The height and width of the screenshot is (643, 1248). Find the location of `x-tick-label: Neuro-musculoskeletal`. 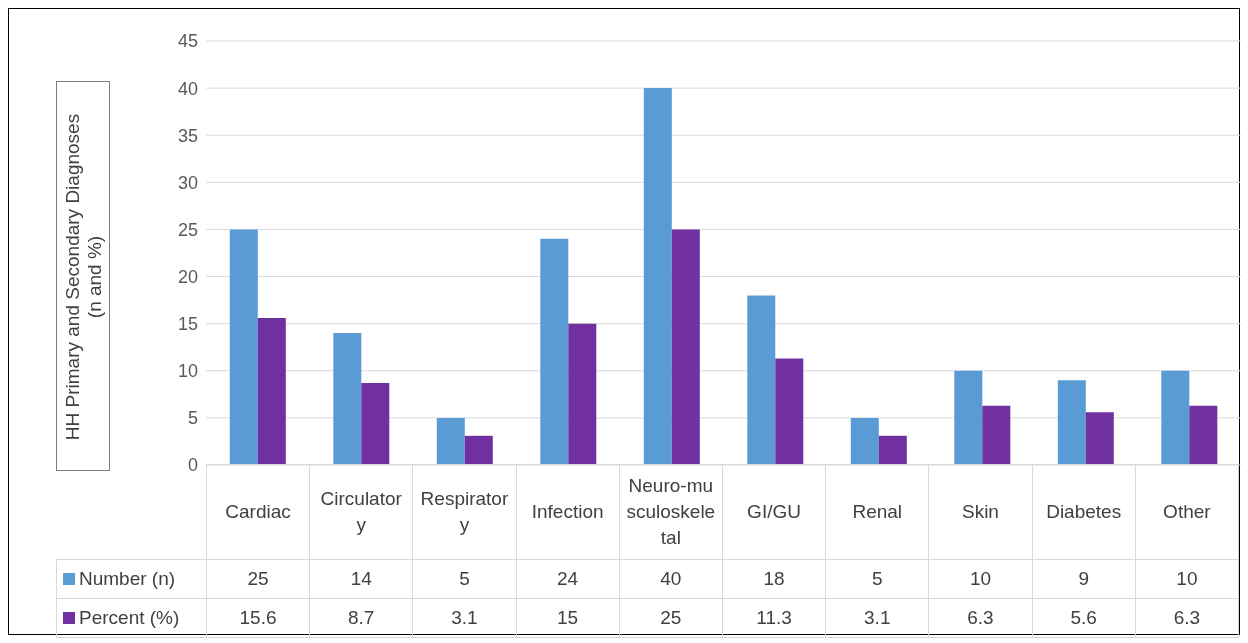

x-tick-label: Neuro-musculoskeletal is located at coordinates (671, 512).